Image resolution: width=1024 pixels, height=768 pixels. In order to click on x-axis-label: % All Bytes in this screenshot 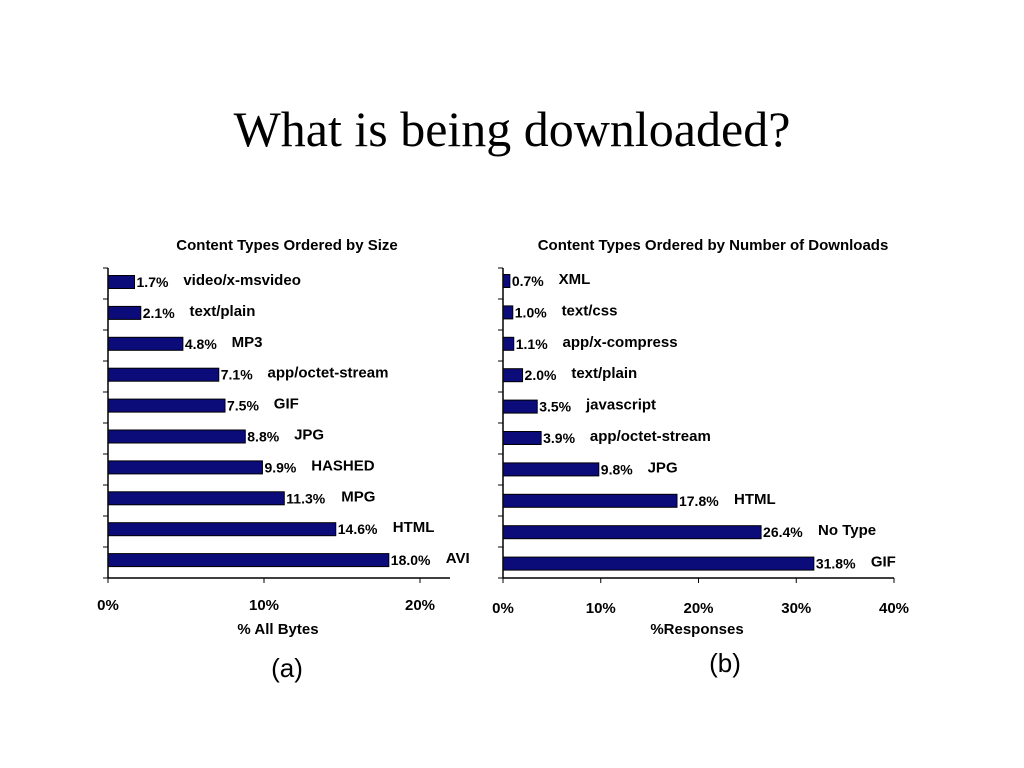, I will do `click(277, 629)`.